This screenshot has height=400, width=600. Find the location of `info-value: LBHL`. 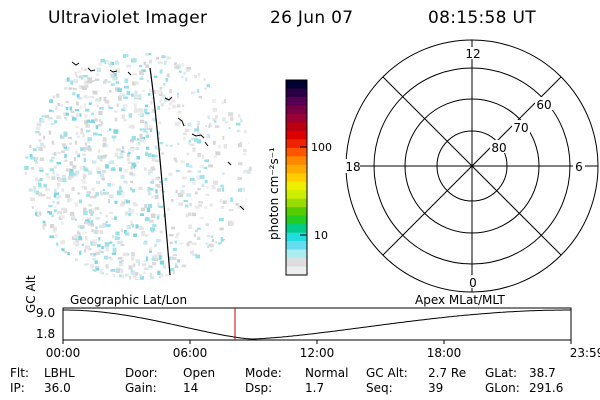

info-value: LBHL is located at coordinates (59, 373).